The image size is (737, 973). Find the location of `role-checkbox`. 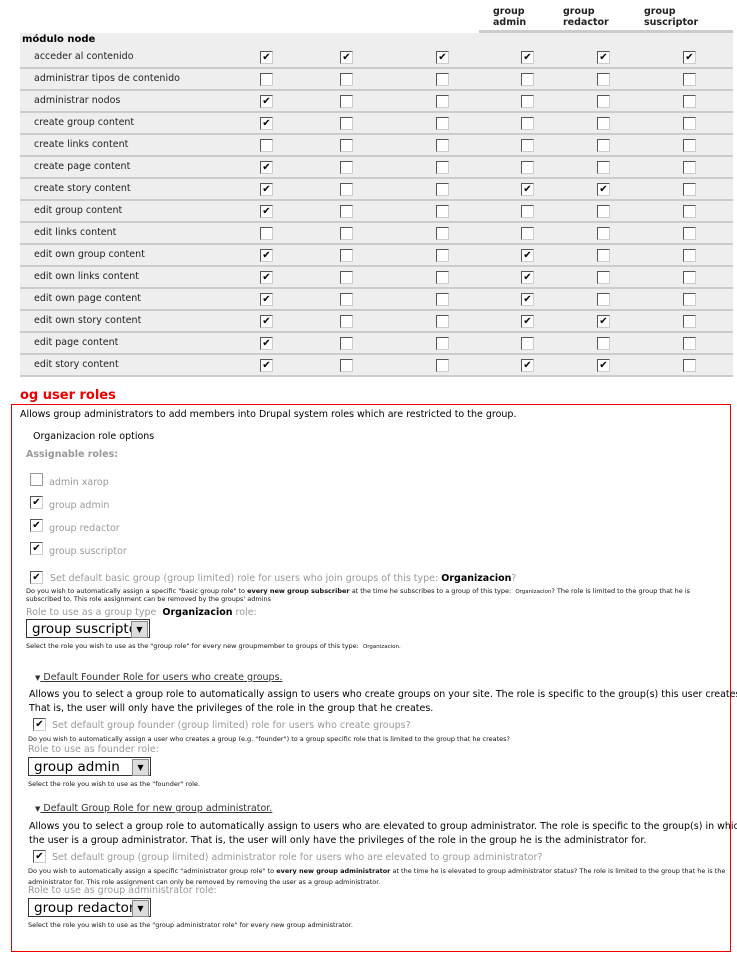

role-checkbox is located at coordinates (36, 479).